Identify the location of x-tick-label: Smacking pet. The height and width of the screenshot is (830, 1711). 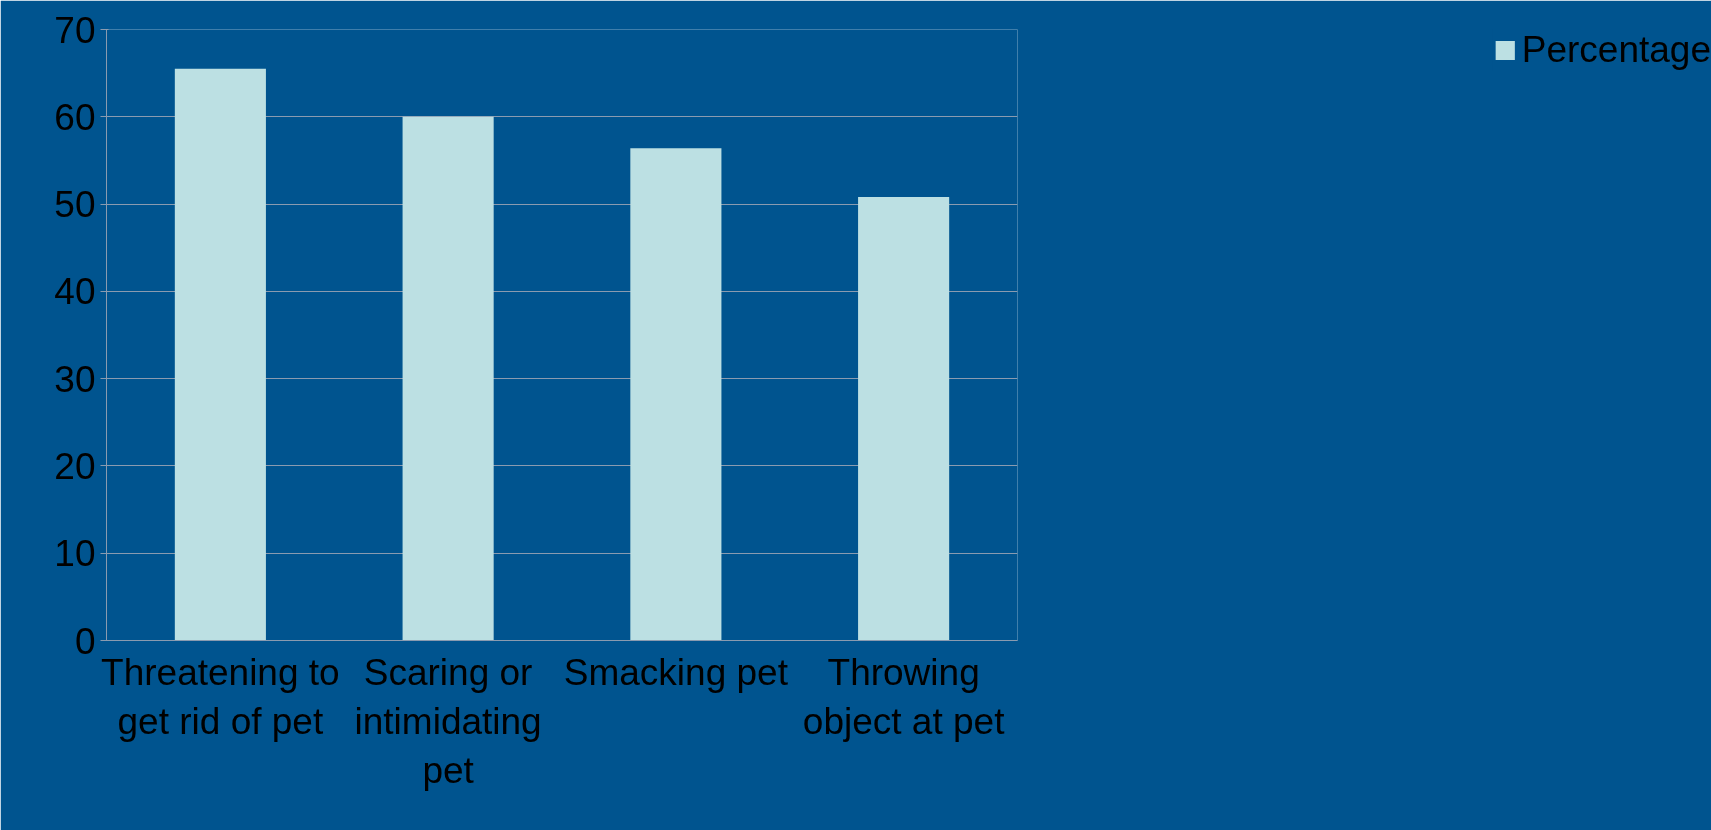
(676, 672).